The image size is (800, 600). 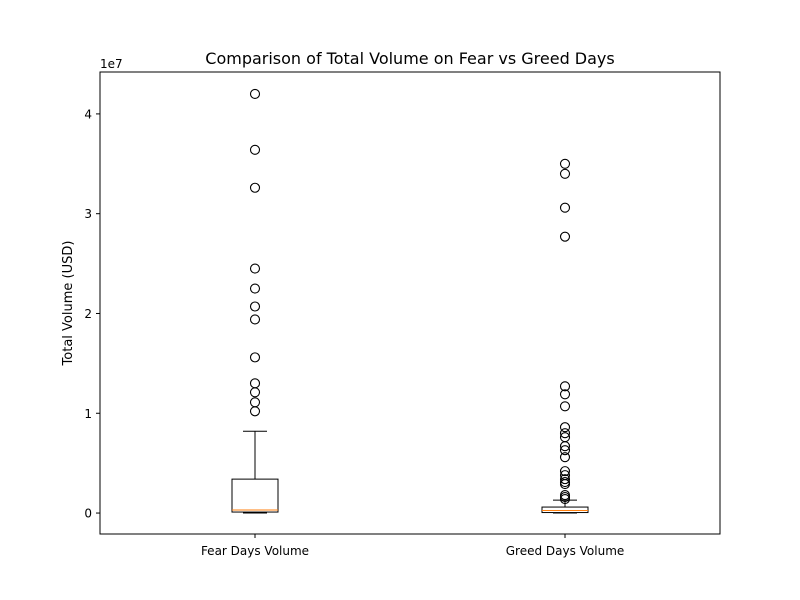 I want to click on y-tick-label: 2, so click(x=88, y=314).